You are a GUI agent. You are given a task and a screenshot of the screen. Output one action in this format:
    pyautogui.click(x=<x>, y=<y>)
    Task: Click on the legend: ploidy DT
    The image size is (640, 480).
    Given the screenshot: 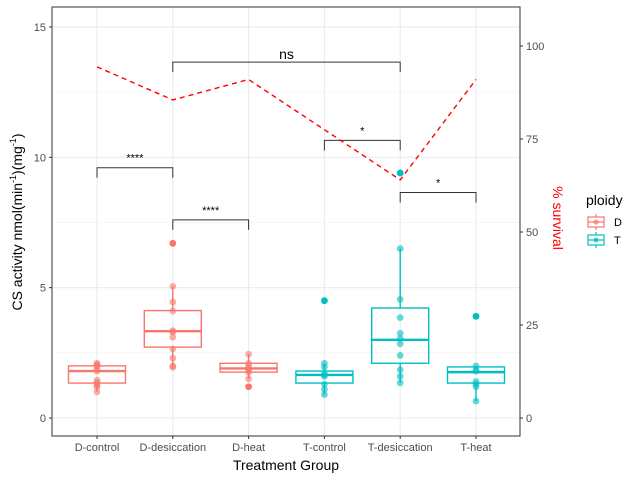 What is the action you would take?
    pyautogui.click(x=604, y=220)
    